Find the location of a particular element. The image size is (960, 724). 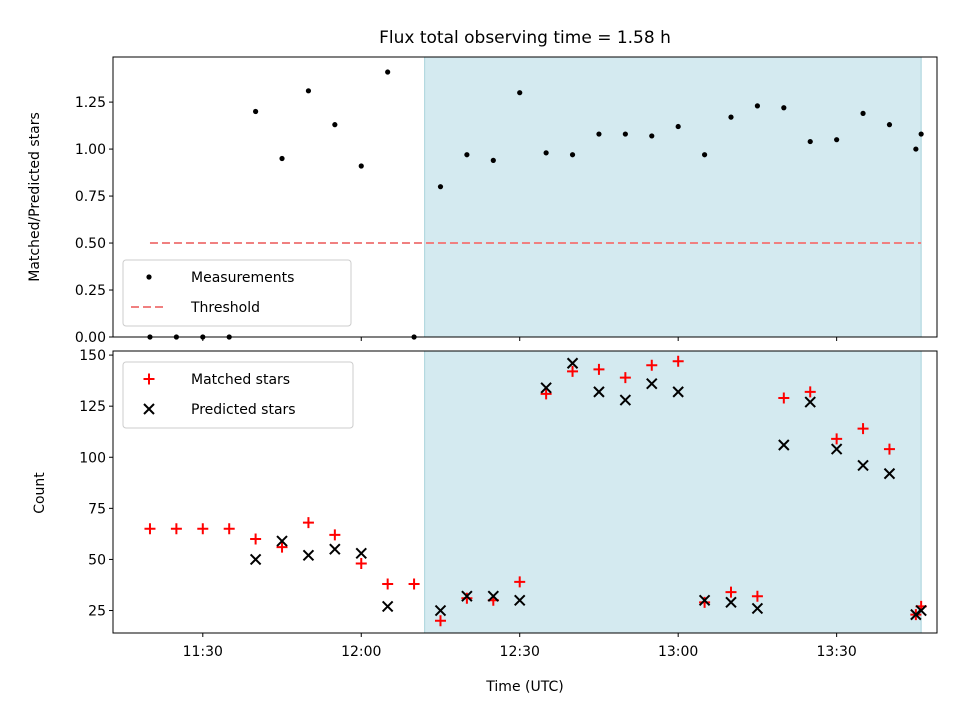

x-tick-label: 11:30 is located at coordinates (203, 652).